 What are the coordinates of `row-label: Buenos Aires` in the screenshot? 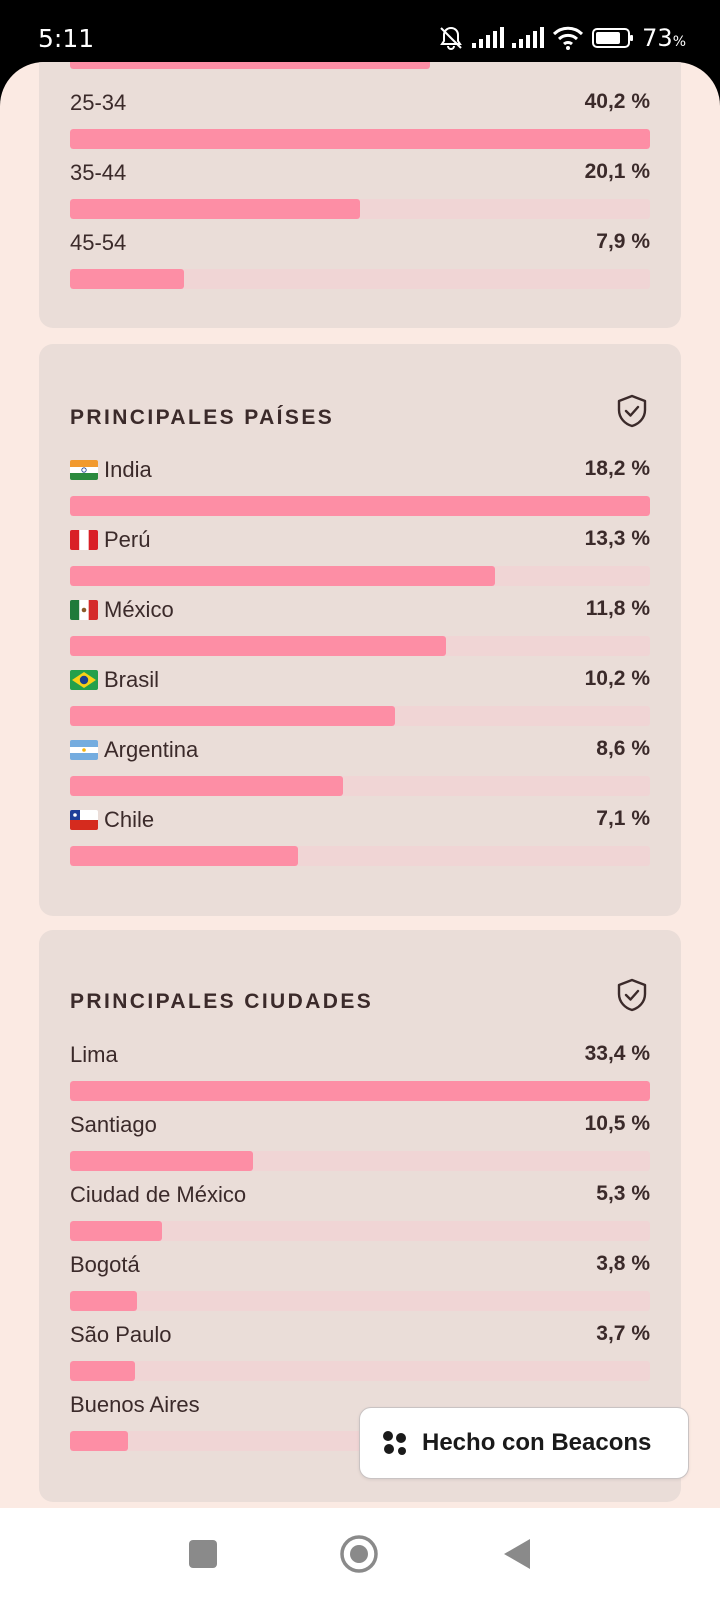 It's located at (135, 1404).